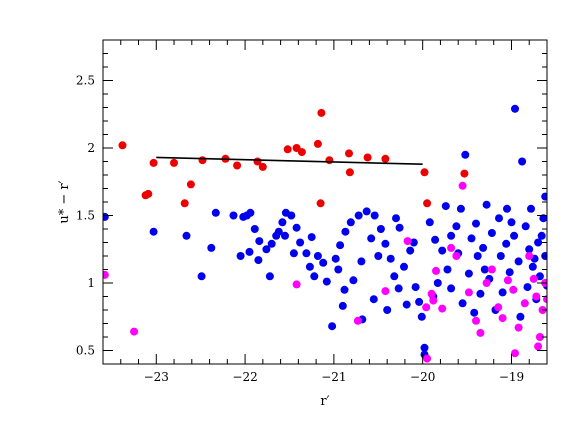 Image resolution: width=564 pixels, height=436 pixels. What do you see at coordinates (244, 377) in the screenshot?
I see `x-tick-label: −22` at bounding box center [244, 377].